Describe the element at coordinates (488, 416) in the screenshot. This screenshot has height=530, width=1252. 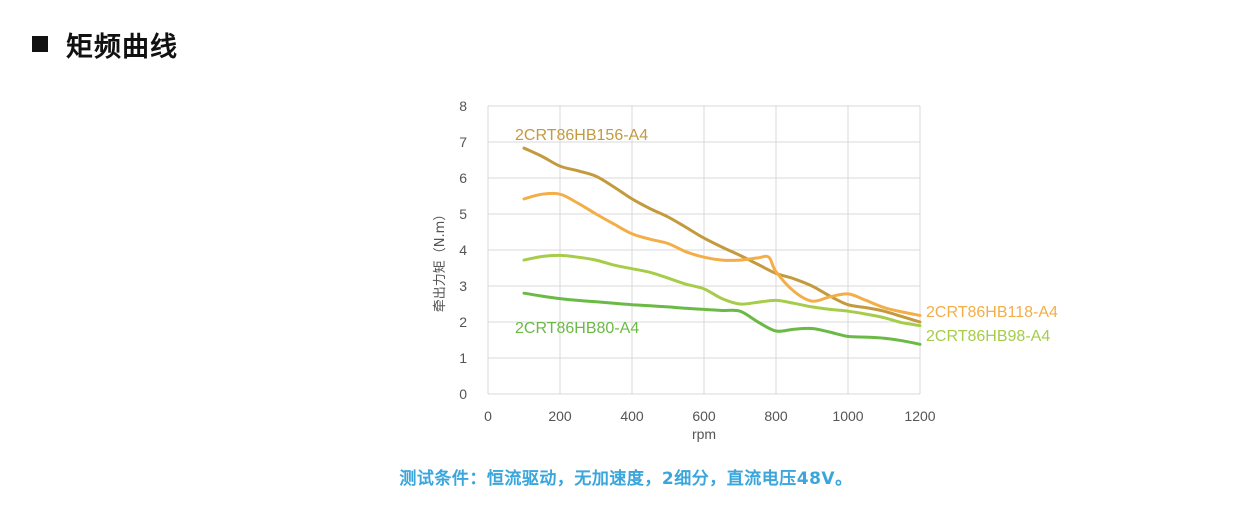
I see `x-tick-label: 0` at that location.